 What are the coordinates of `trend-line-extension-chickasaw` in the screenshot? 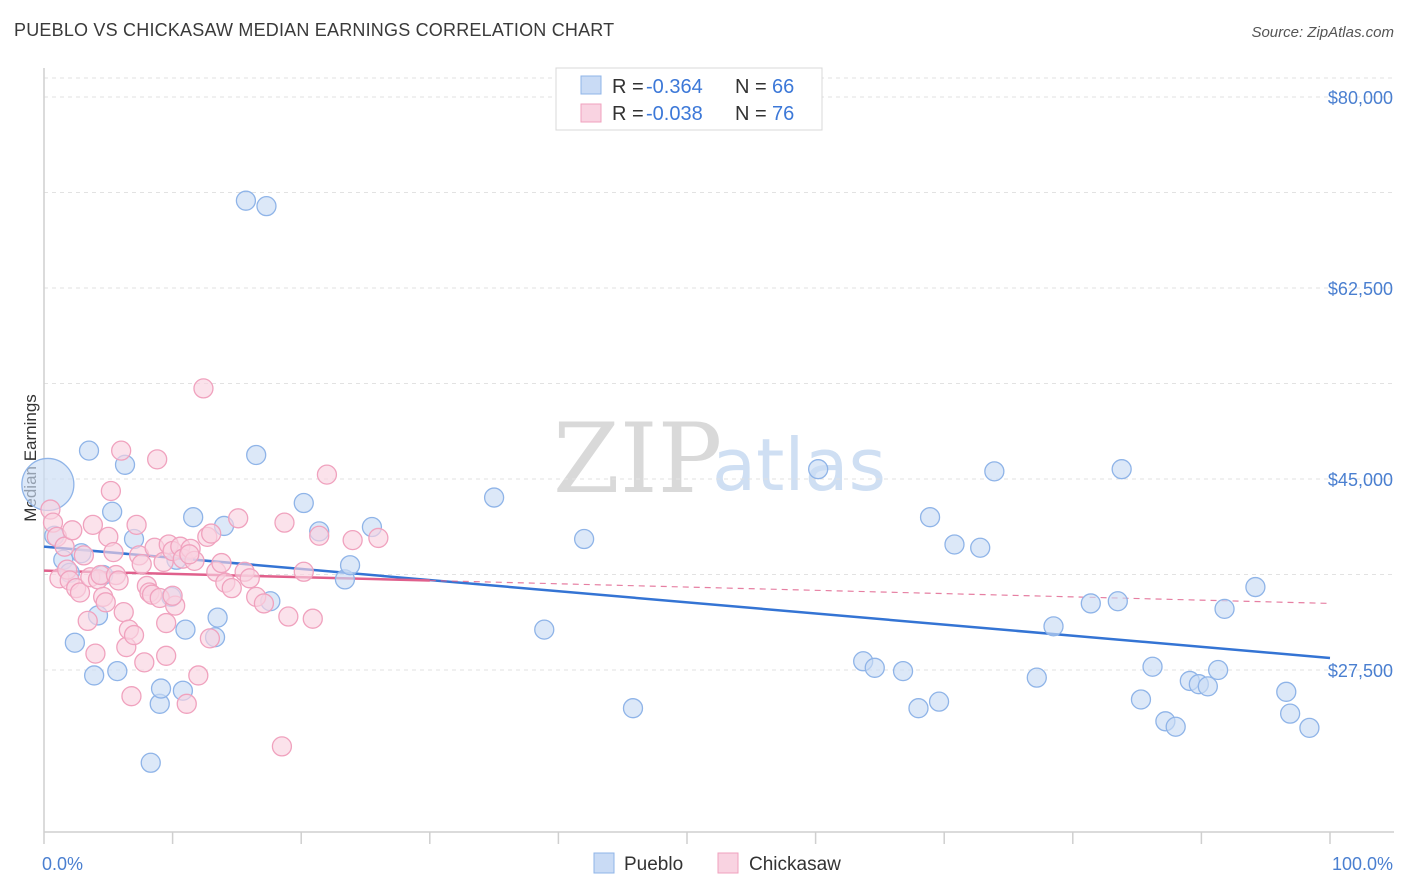 It's located at (880, 592).